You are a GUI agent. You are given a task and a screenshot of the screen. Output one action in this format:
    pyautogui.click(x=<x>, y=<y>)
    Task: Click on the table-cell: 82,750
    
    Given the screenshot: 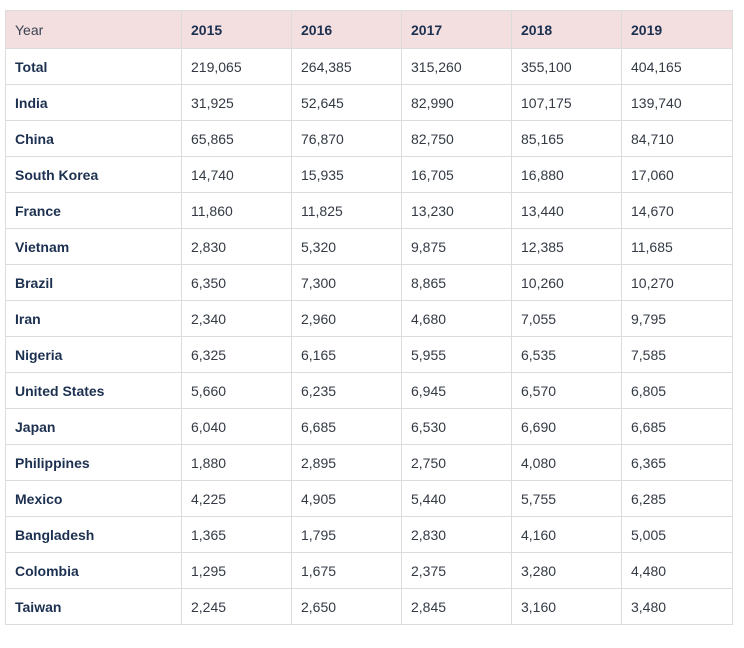 What is the action you would take?
    pyautogui.click(x=456, y=138)
    